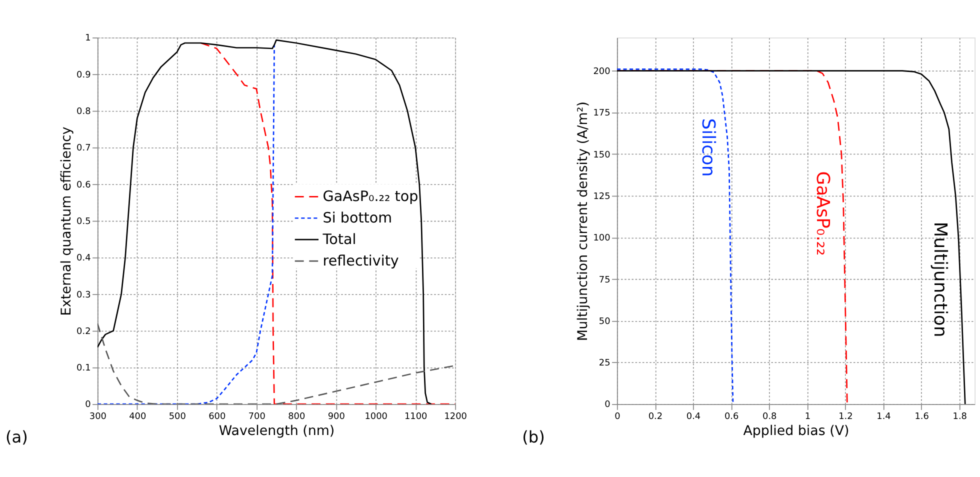  I want to click on x-axis-title: Wavelength (nm), so click(276, 431).